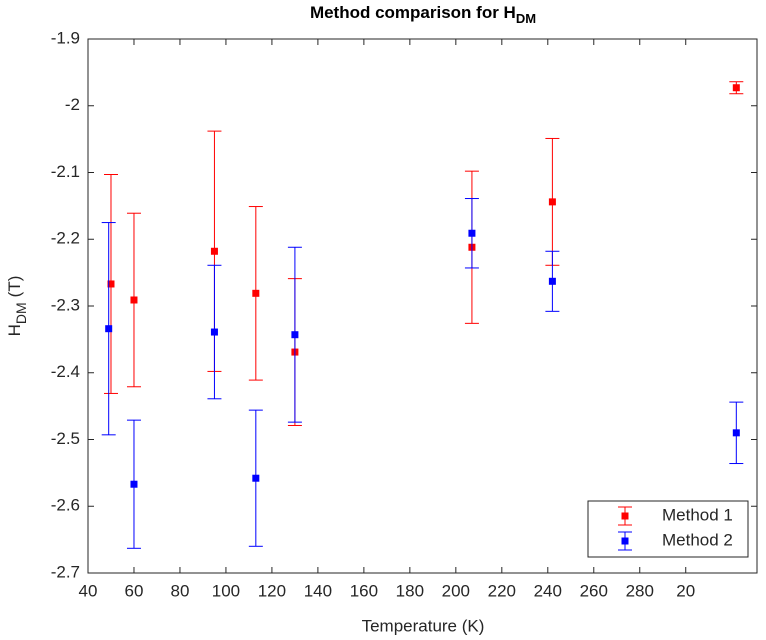  I want to click on x-tick-label: 180, so click(410, 590).